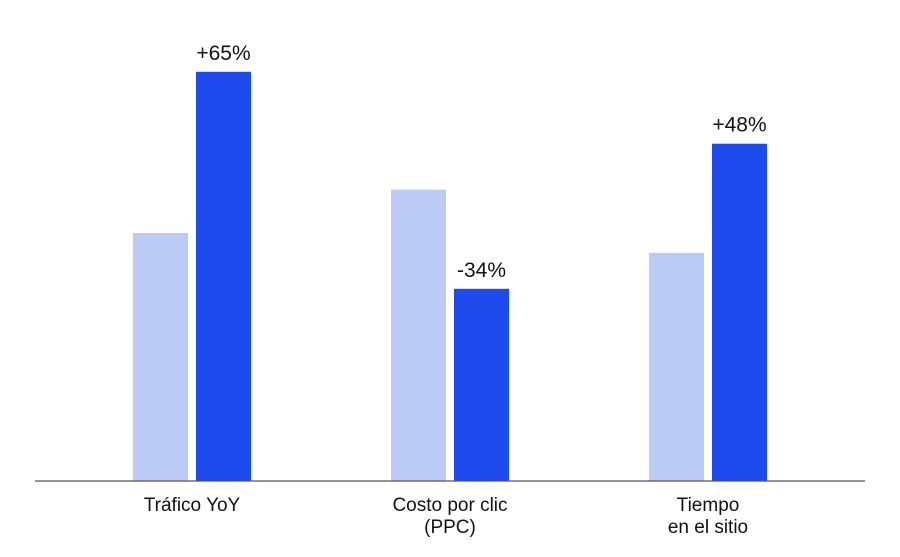  I want to click on data-label-1: -34%, so click(481, 270).